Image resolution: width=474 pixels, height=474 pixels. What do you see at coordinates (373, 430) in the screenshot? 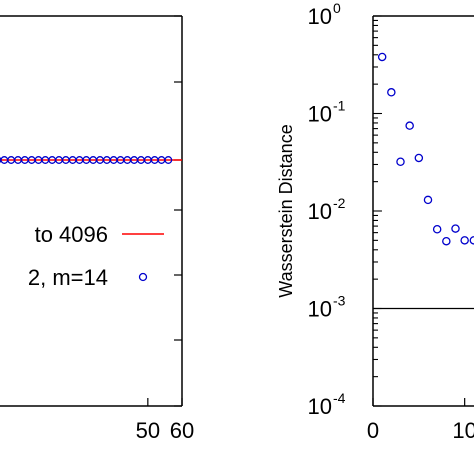
I see `right-x-tick-label: 0` at bounding box center [373, 430].